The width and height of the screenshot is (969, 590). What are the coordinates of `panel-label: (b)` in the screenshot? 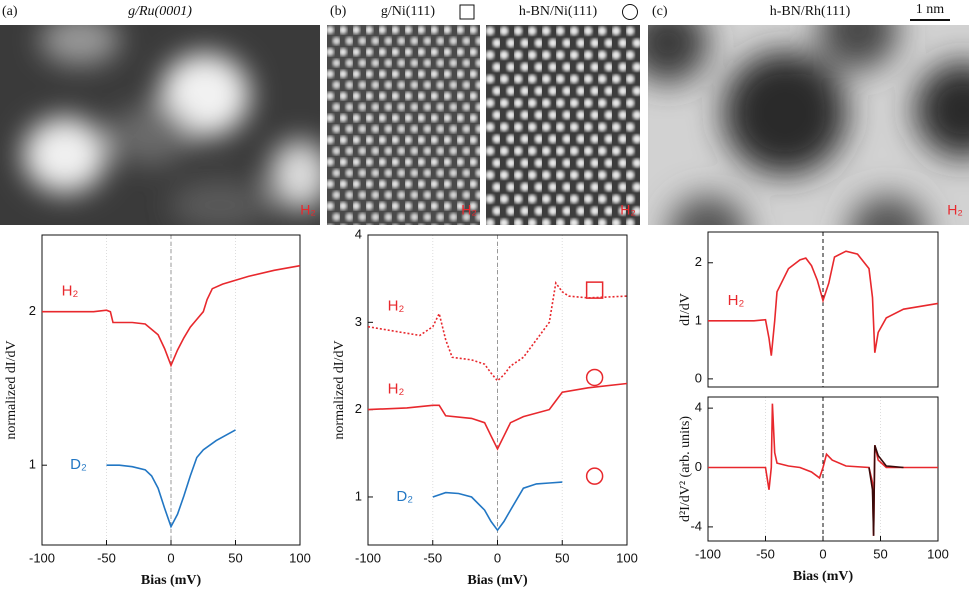 It's located at (338, 11).